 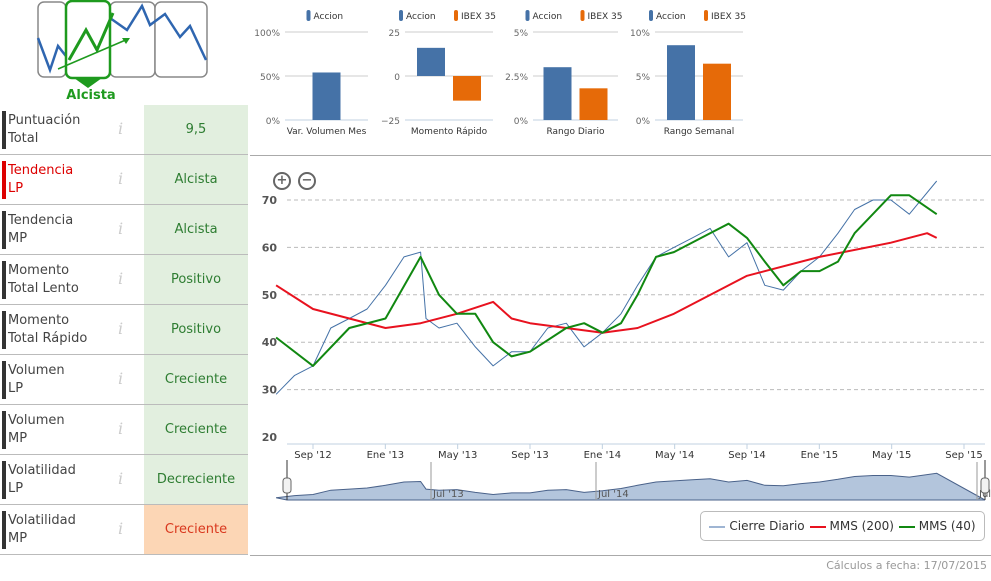 What do you see at coordinates (42, 530) in the screenshot?
I see `row-label: Volatilidad MP` at bounding box center [42, 530].